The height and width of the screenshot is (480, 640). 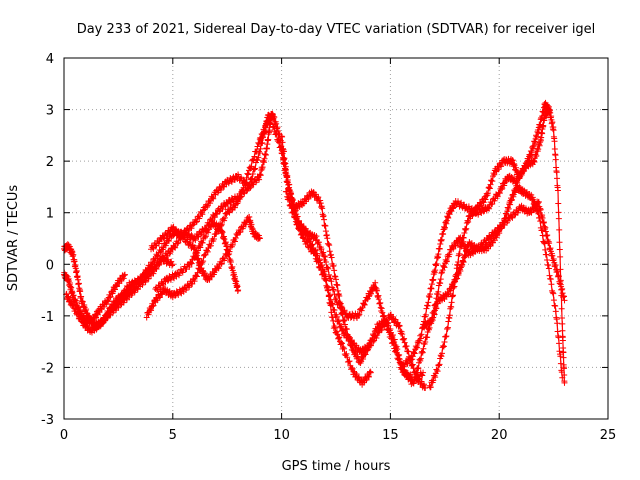 I want to click on y-tick-label: -1, so click(x=47, y=317).